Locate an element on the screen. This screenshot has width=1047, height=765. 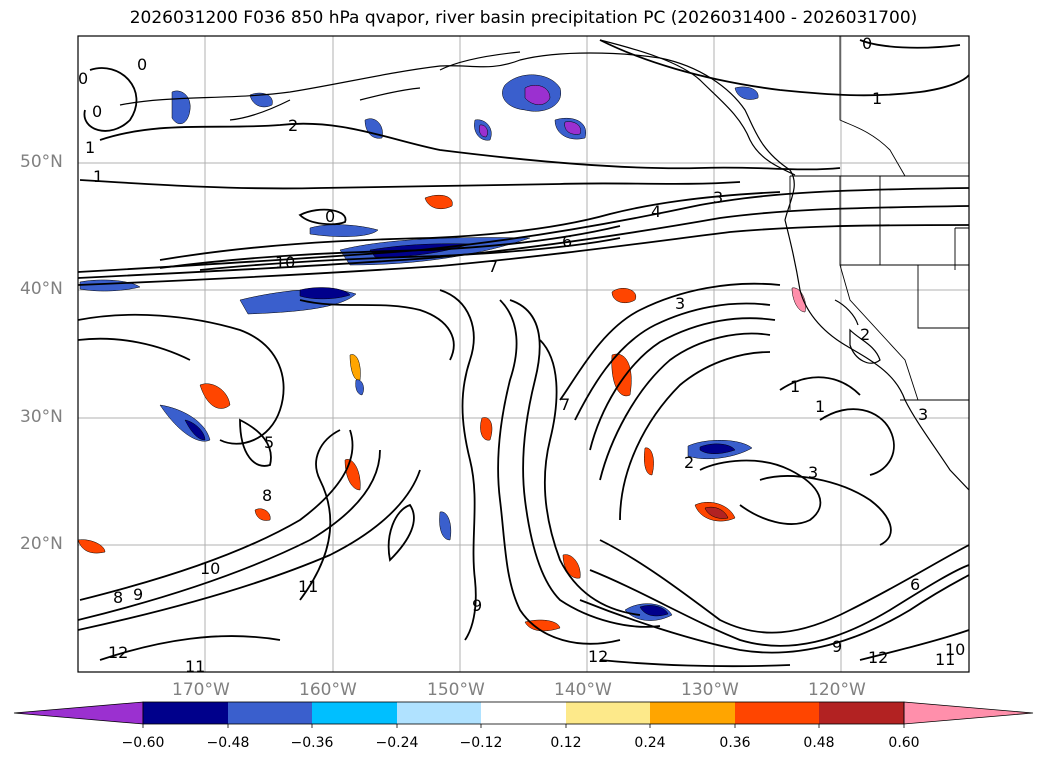
lat-label-50n: 50°N is located at coordinates (41, 162).